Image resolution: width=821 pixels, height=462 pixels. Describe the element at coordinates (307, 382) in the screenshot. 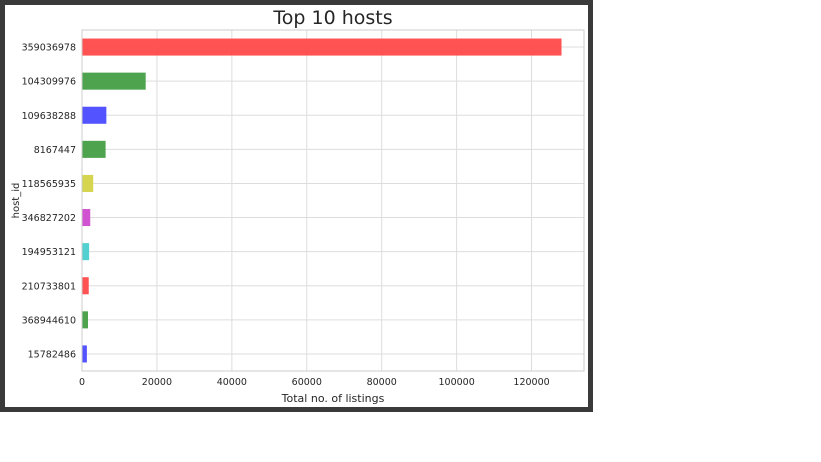

I see `x-tick-label: 60000` at that location.